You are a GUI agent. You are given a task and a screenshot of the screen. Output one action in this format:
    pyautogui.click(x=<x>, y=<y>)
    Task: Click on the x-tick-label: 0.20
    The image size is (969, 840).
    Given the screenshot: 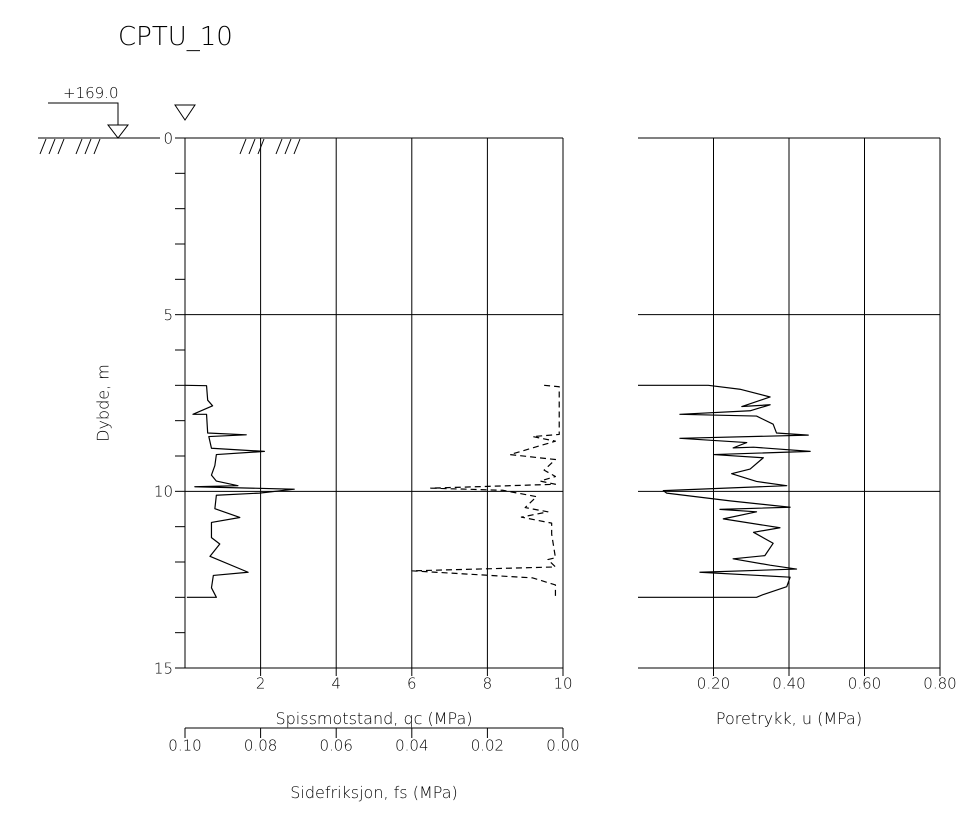 What is the action you would take?
    pyautogui.click(x=713, y=683)
    